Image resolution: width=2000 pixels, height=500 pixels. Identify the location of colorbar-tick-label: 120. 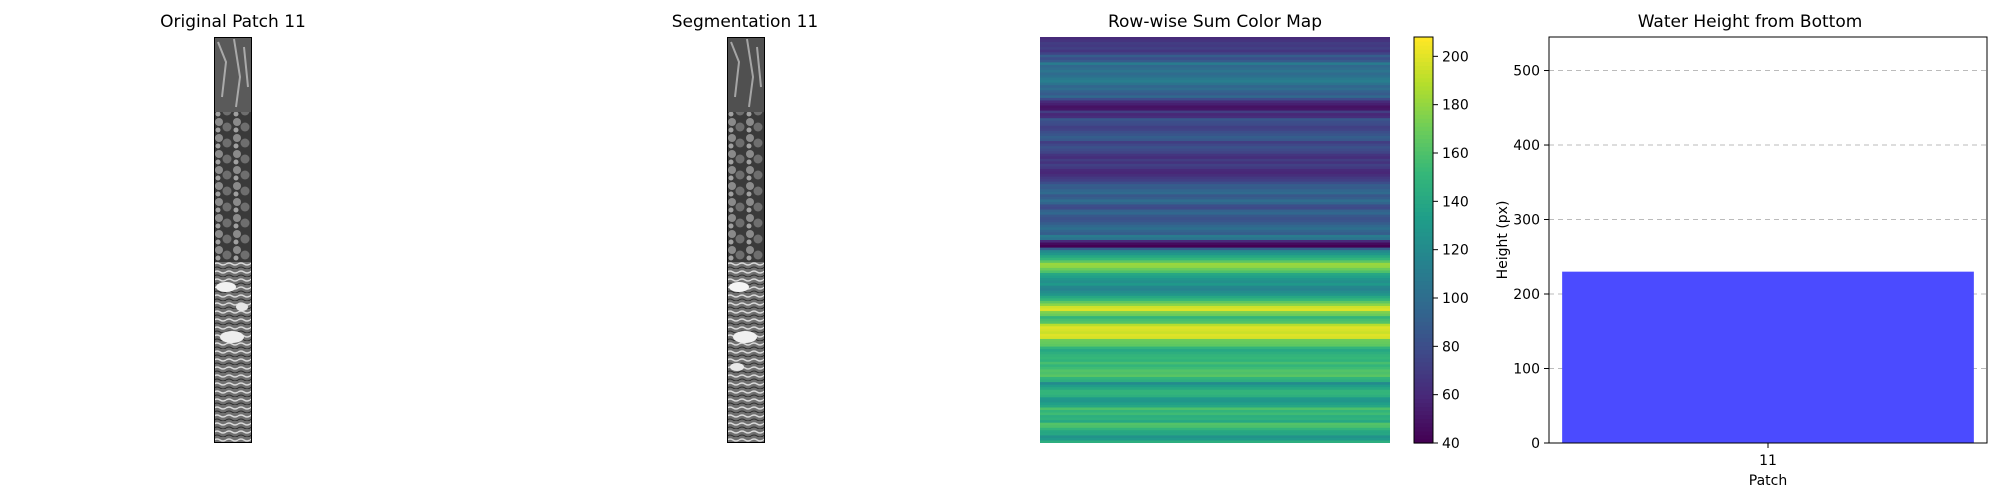
(1455, 251).